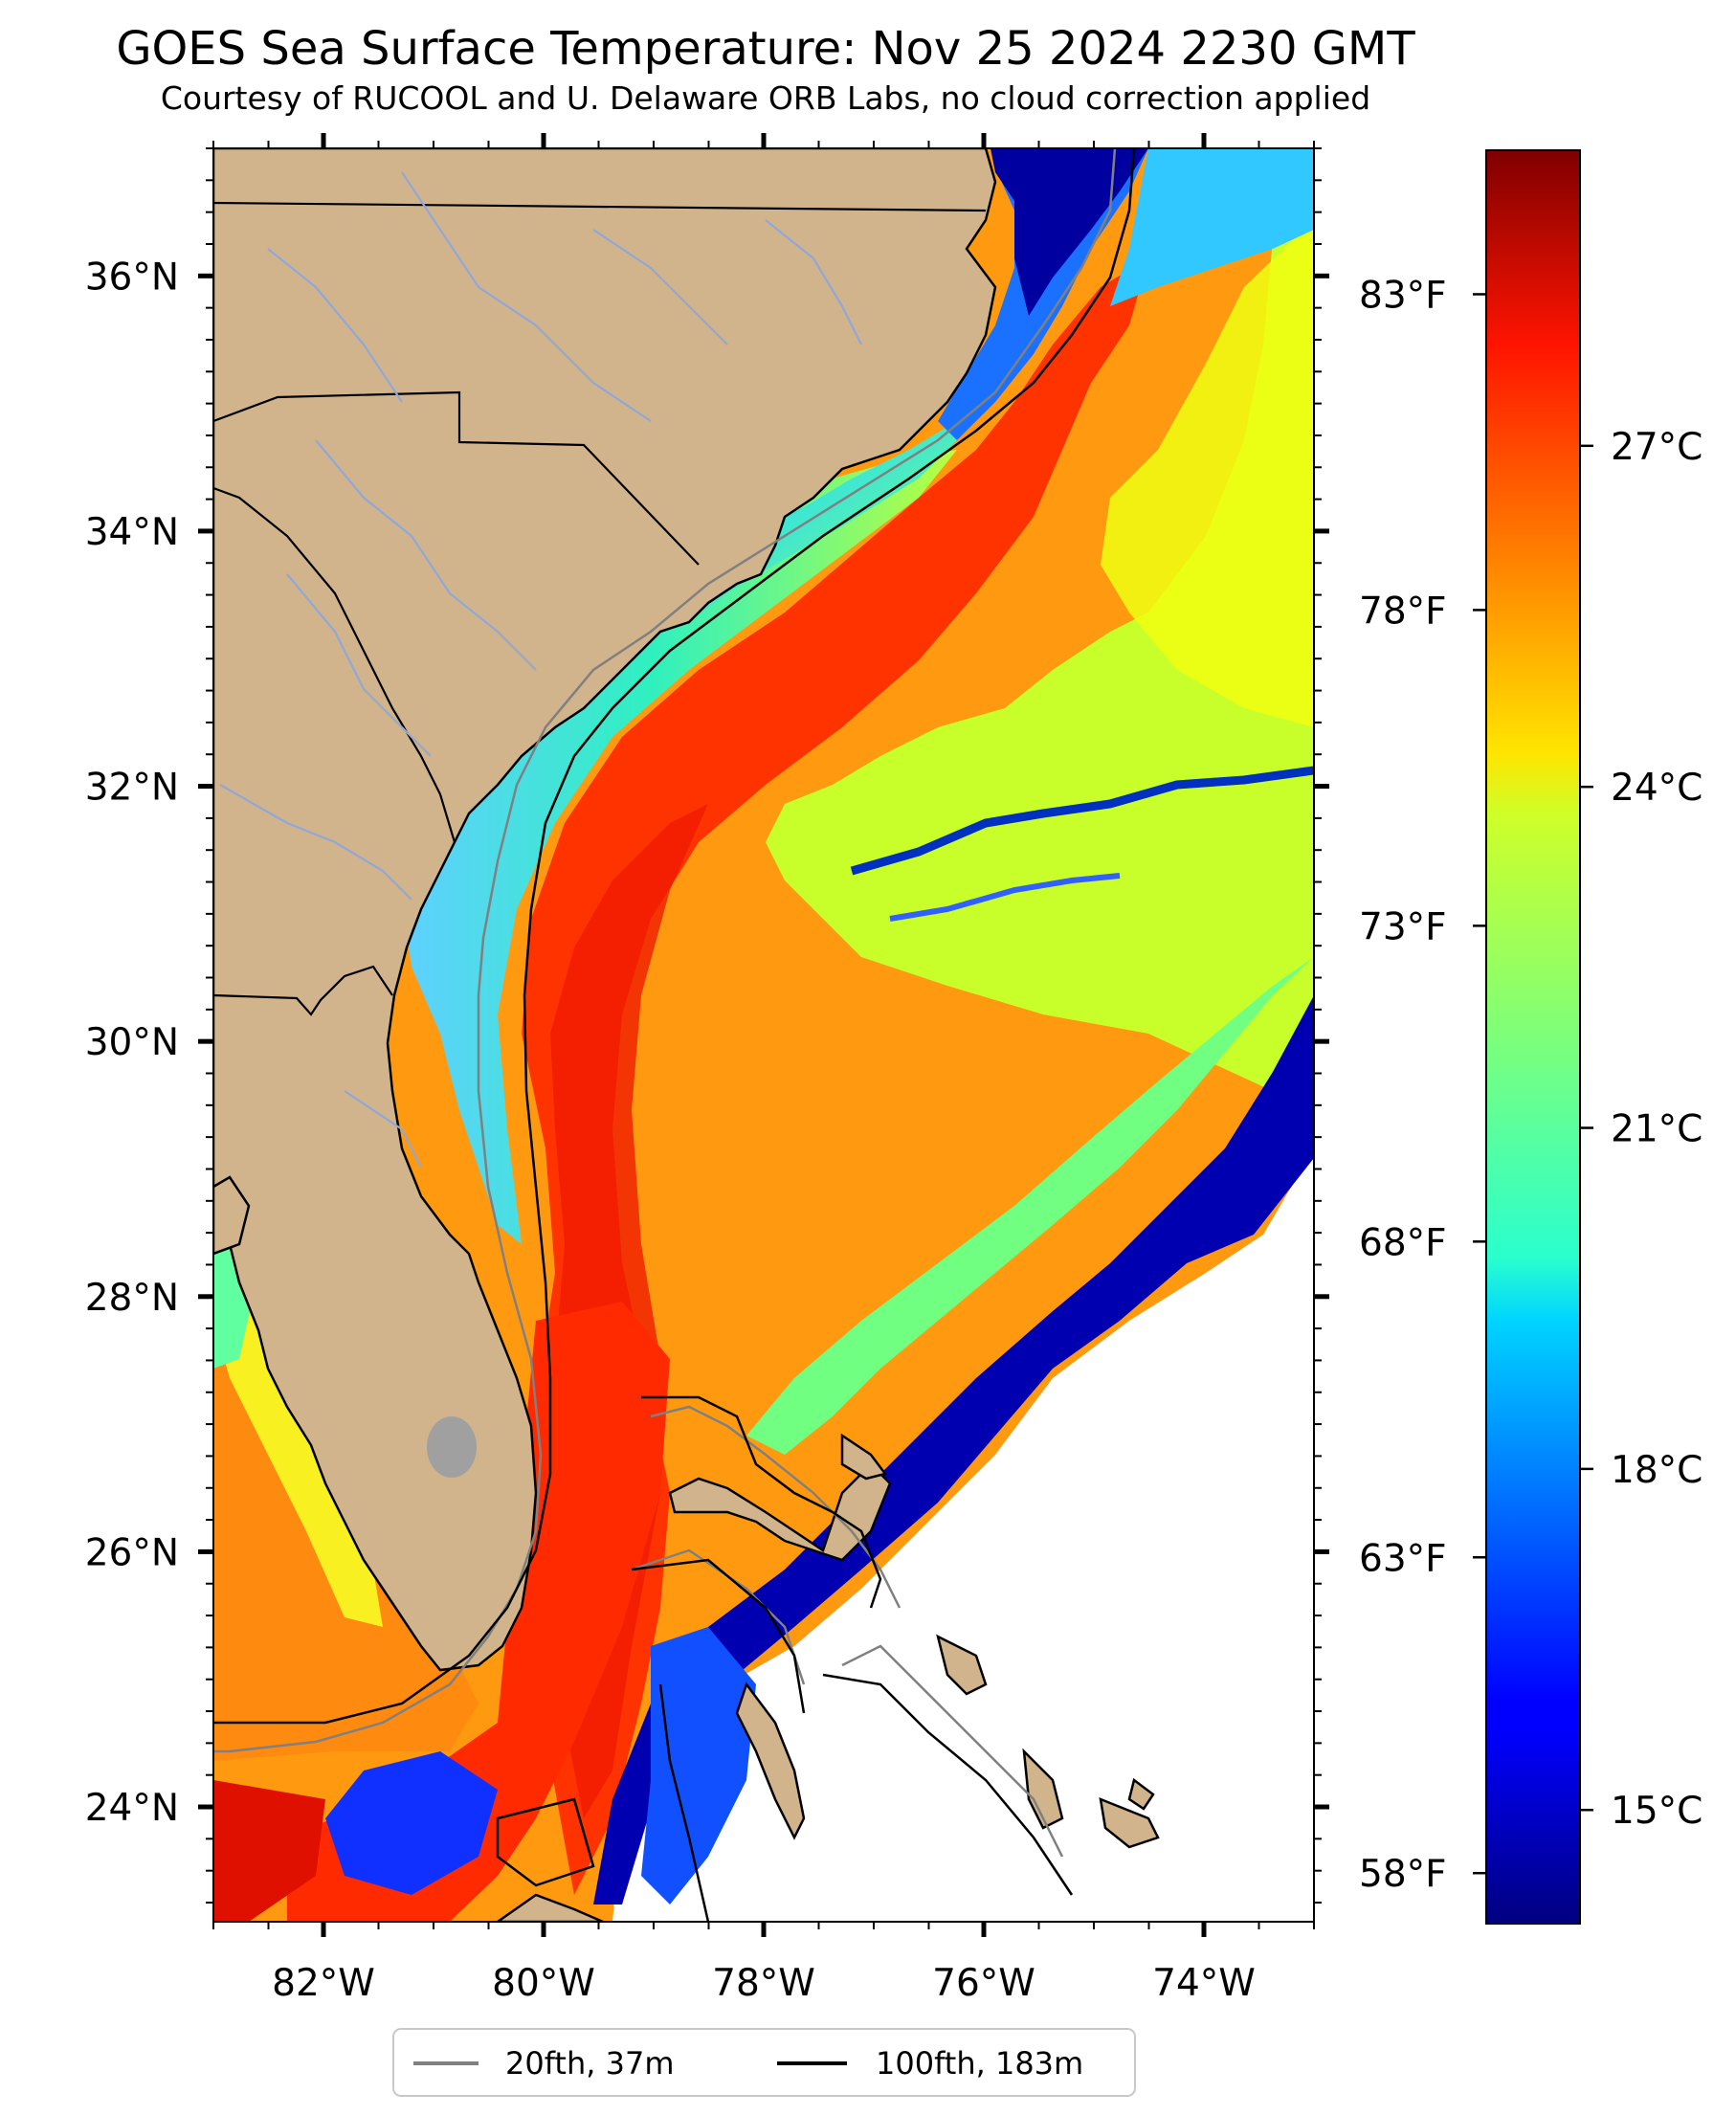 The height and width of the screenshot is (2116, 1736). What do you see at coordinates (478, 1612) in the screenshot?
I see `florida-straits-warm` at bounding box center [478, 1612].